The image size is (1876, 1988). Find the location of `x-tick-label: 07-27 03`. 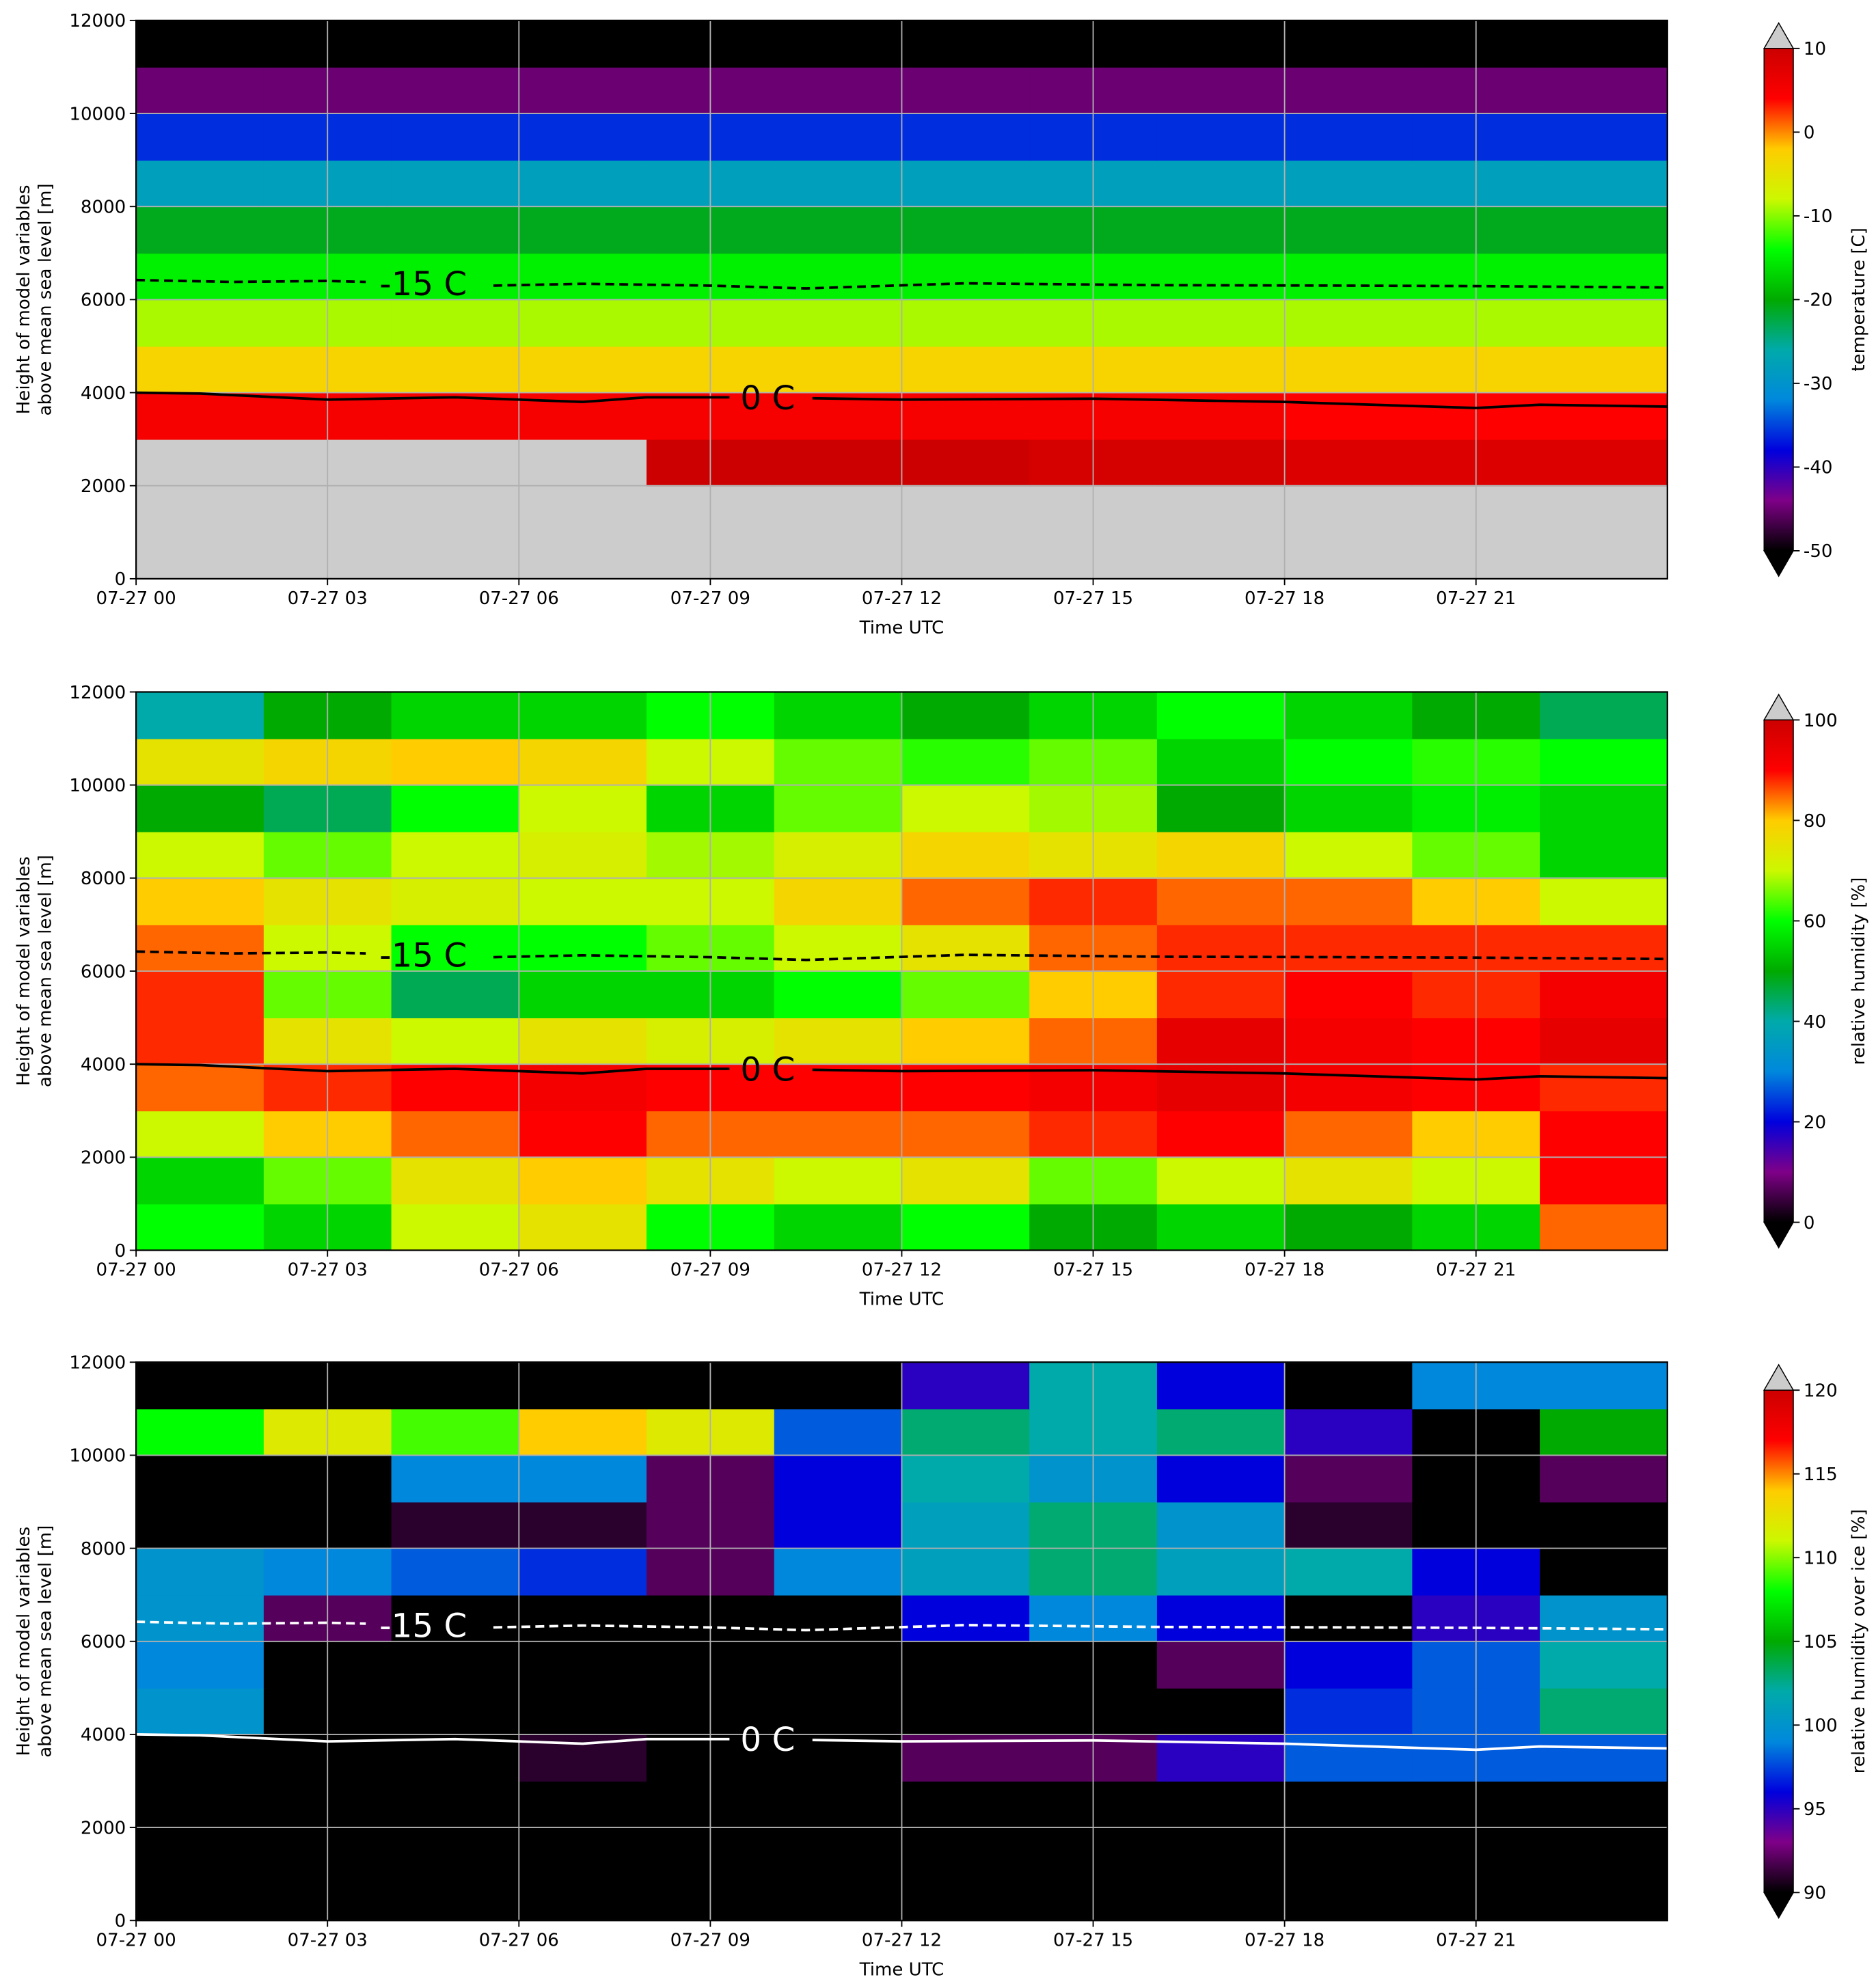

x-tick-label: 07-27 03 is located at coordinates (328, 1270).